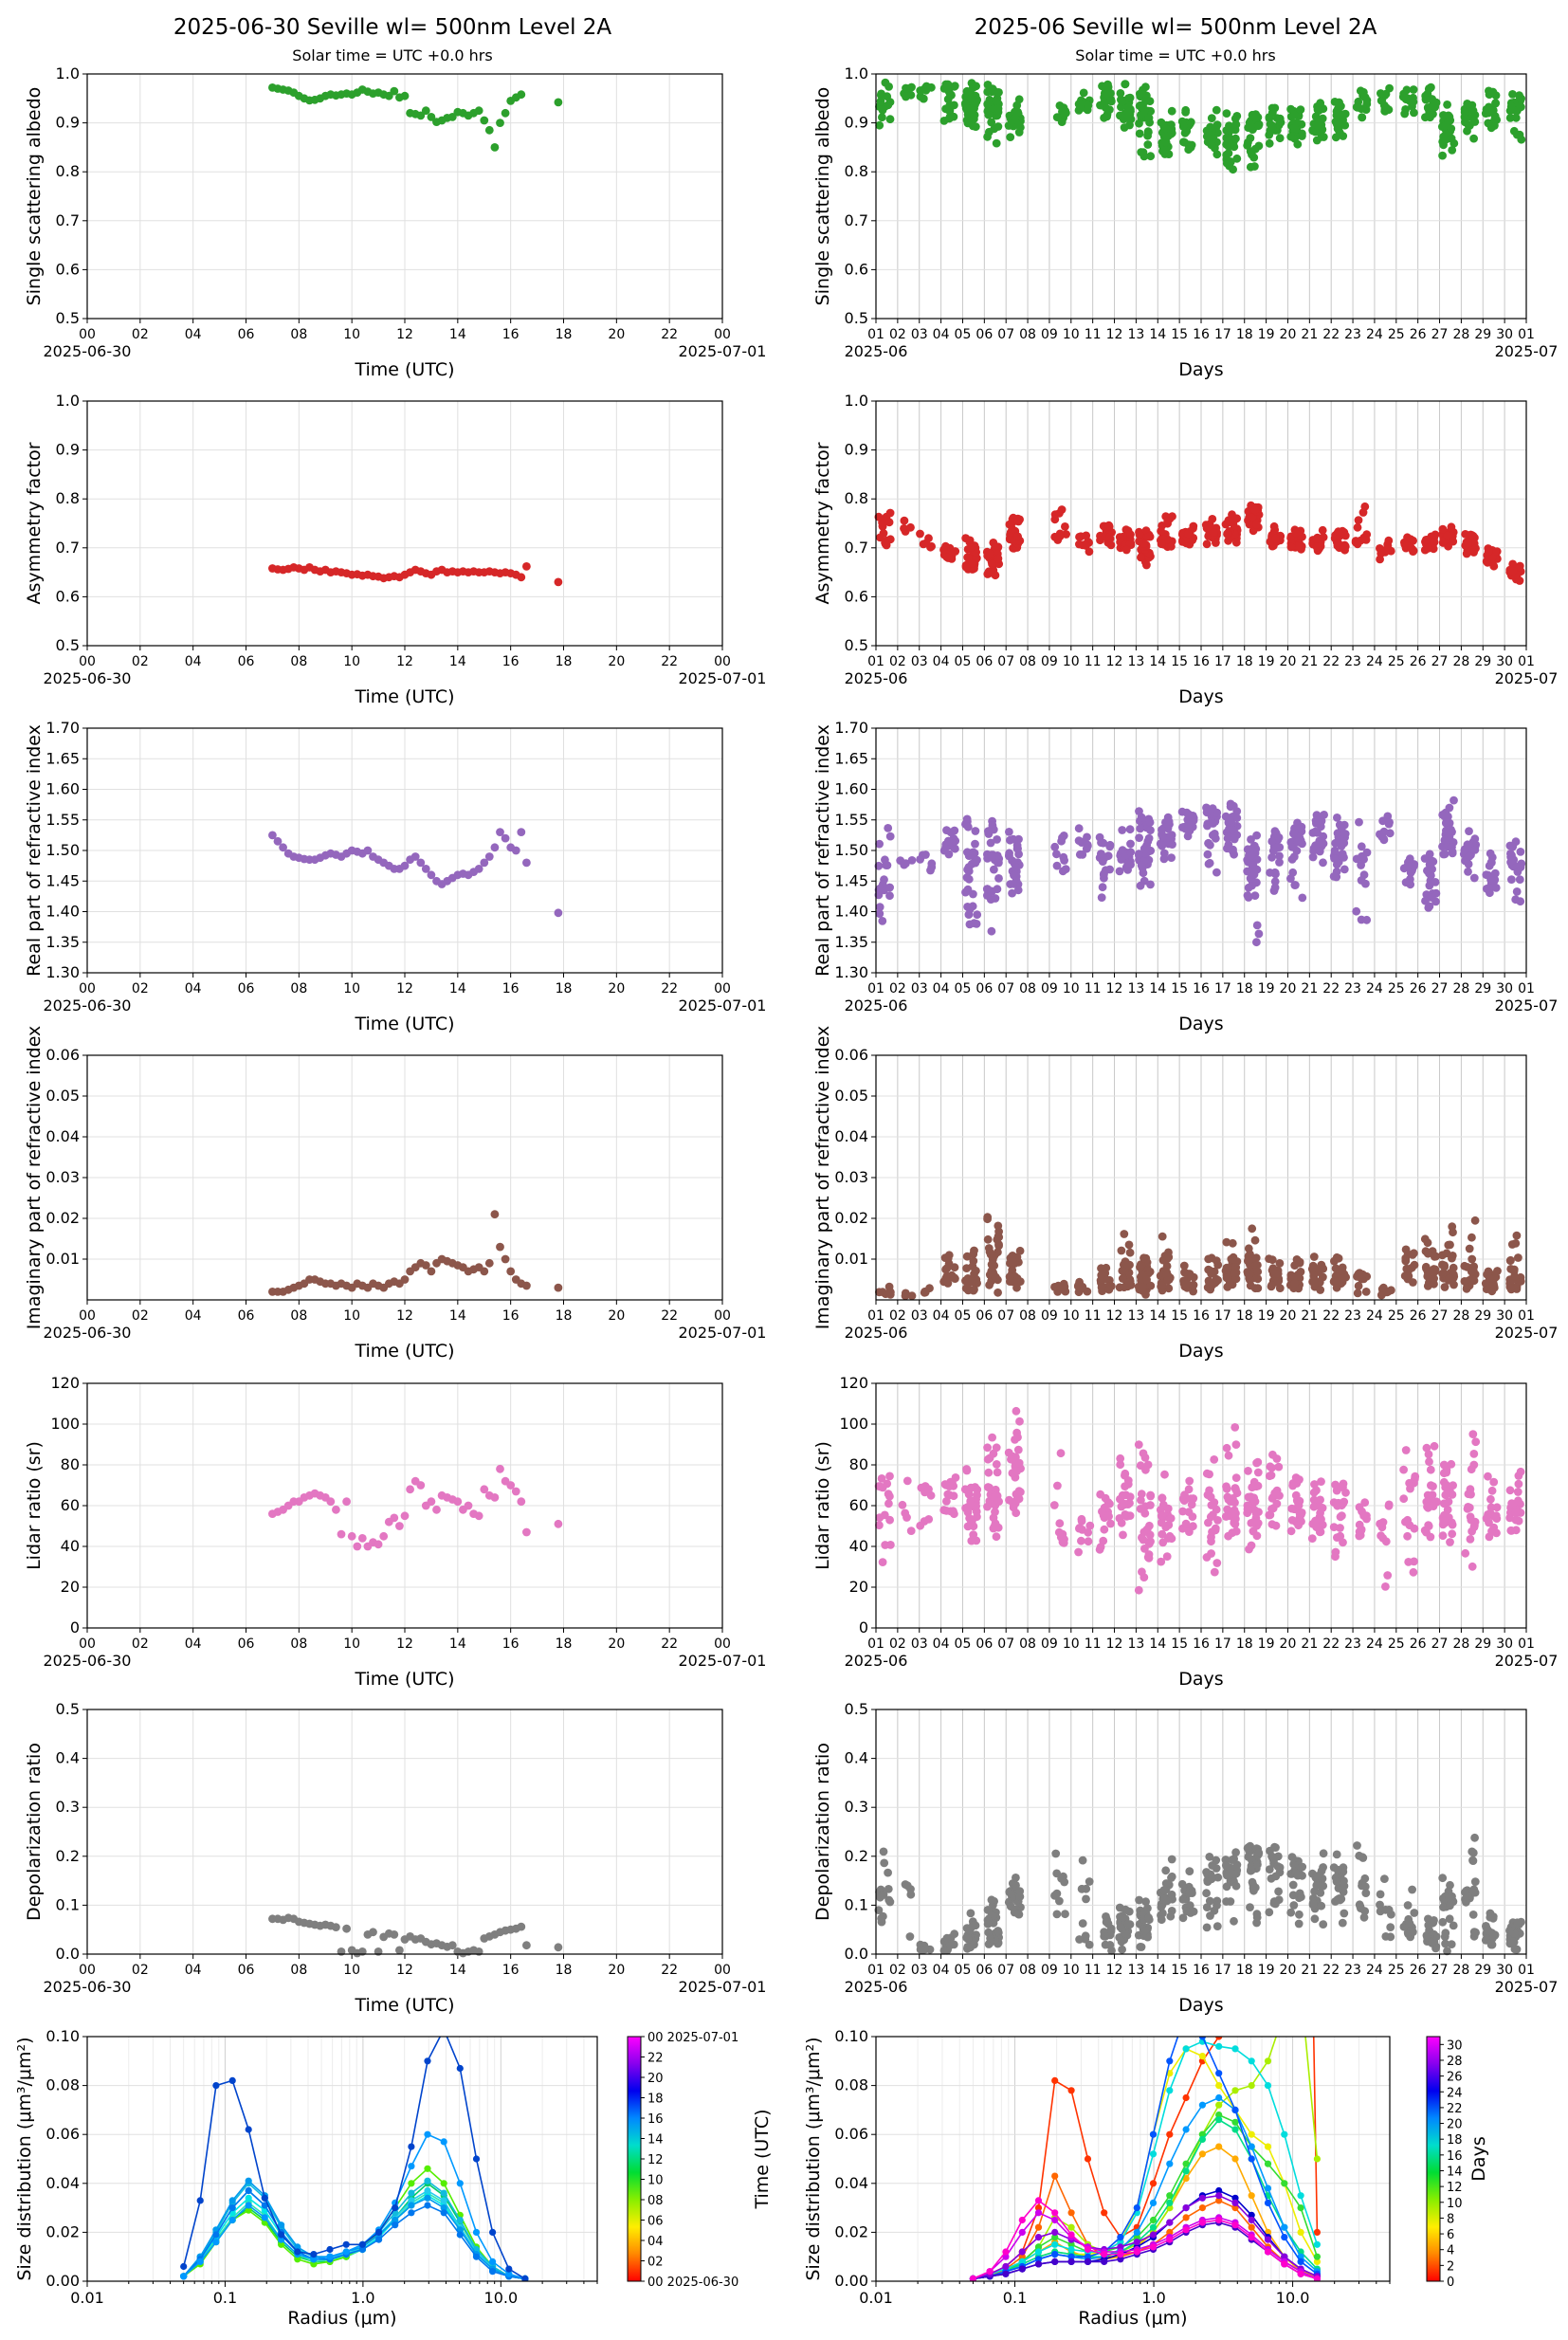 The image size is (1568, 2340). What do you see at coordinates (1157, 661) in the screenshot?
I see `x-tick-label: 14` at bounding box center [1157, 661].